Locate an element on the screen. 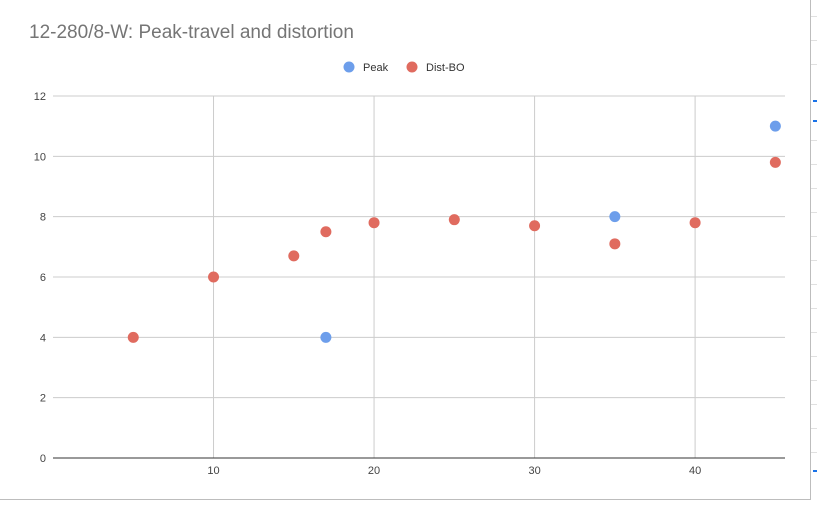 The width and height of the screenshot is (817, 506). x-tick-label: 20 is located at coordinates (374, 471).